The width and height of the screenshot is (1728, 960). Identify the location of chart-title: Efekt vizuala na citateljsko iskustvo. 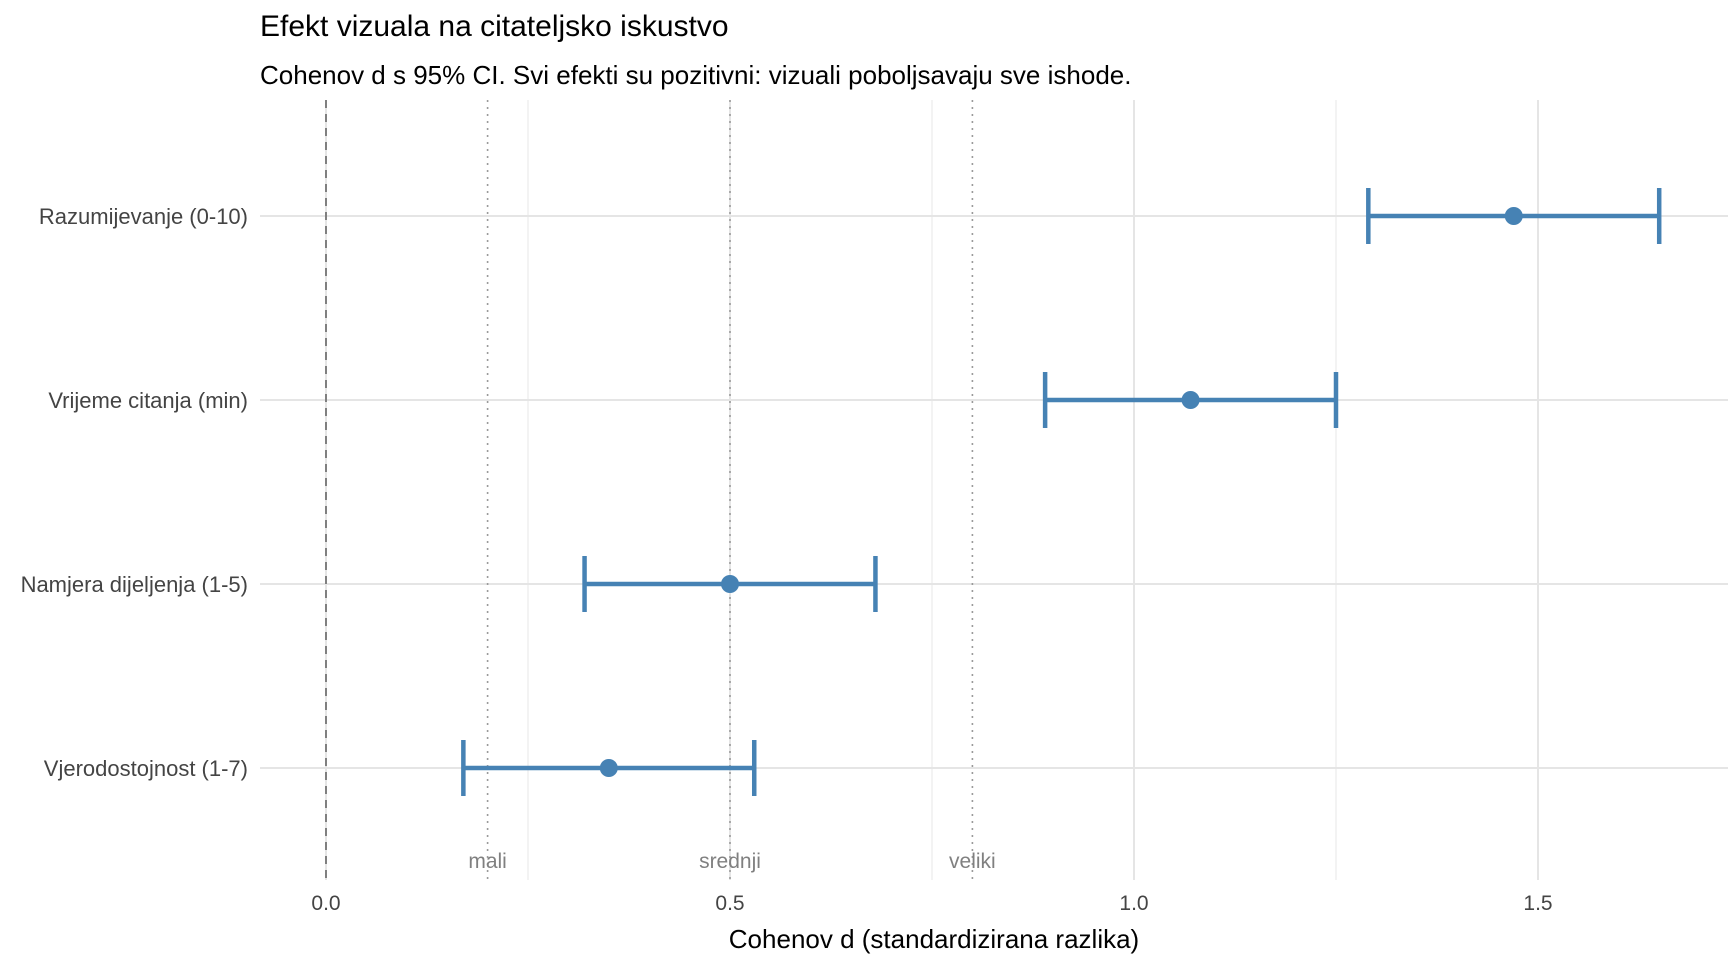
(494, 26).